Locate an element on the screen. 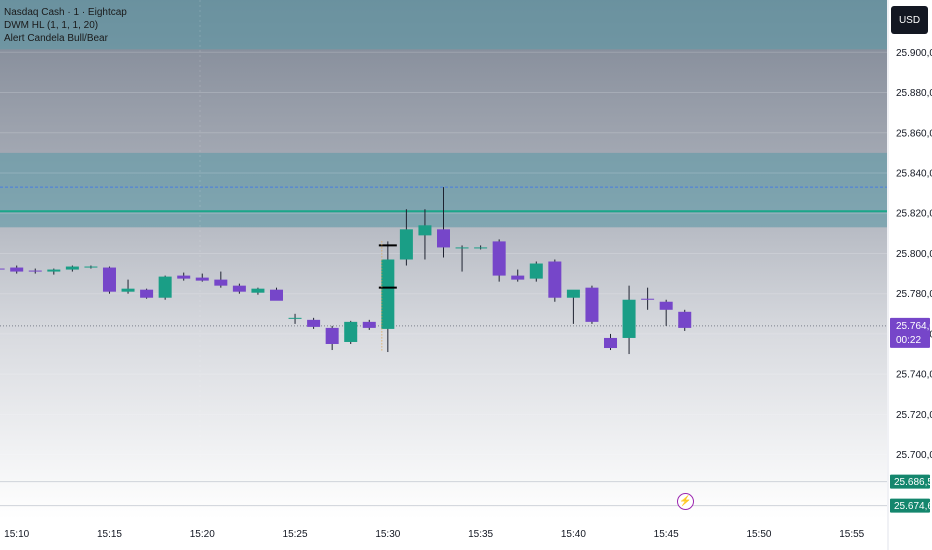  price-tick-label: 25.840,00 is located at coordinates (914, 174).